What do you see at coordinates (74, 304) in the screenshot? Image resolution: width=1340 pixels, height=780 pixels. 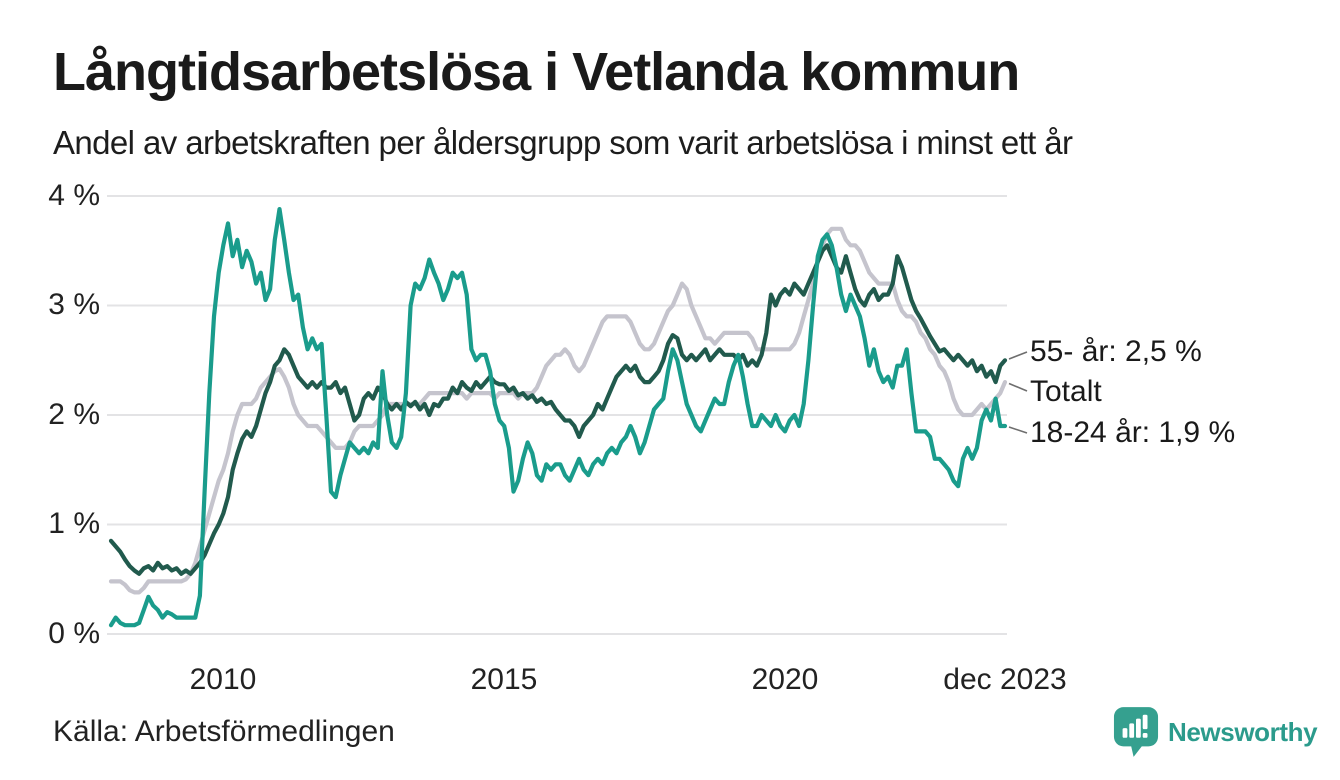 I see `y-axis-label-3pct: 3 %` at bounding box center [74, 304].